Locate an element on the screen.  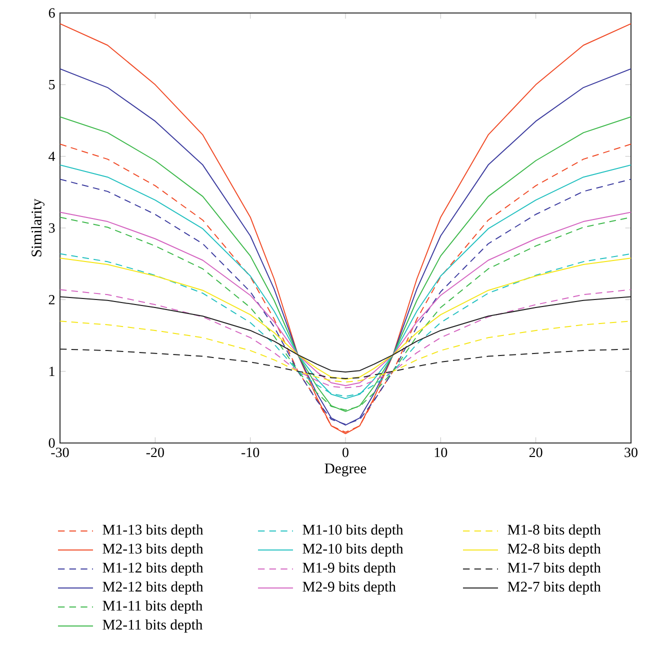
legend-label: M1-12 bits depth is located at coordinates (153, 569).